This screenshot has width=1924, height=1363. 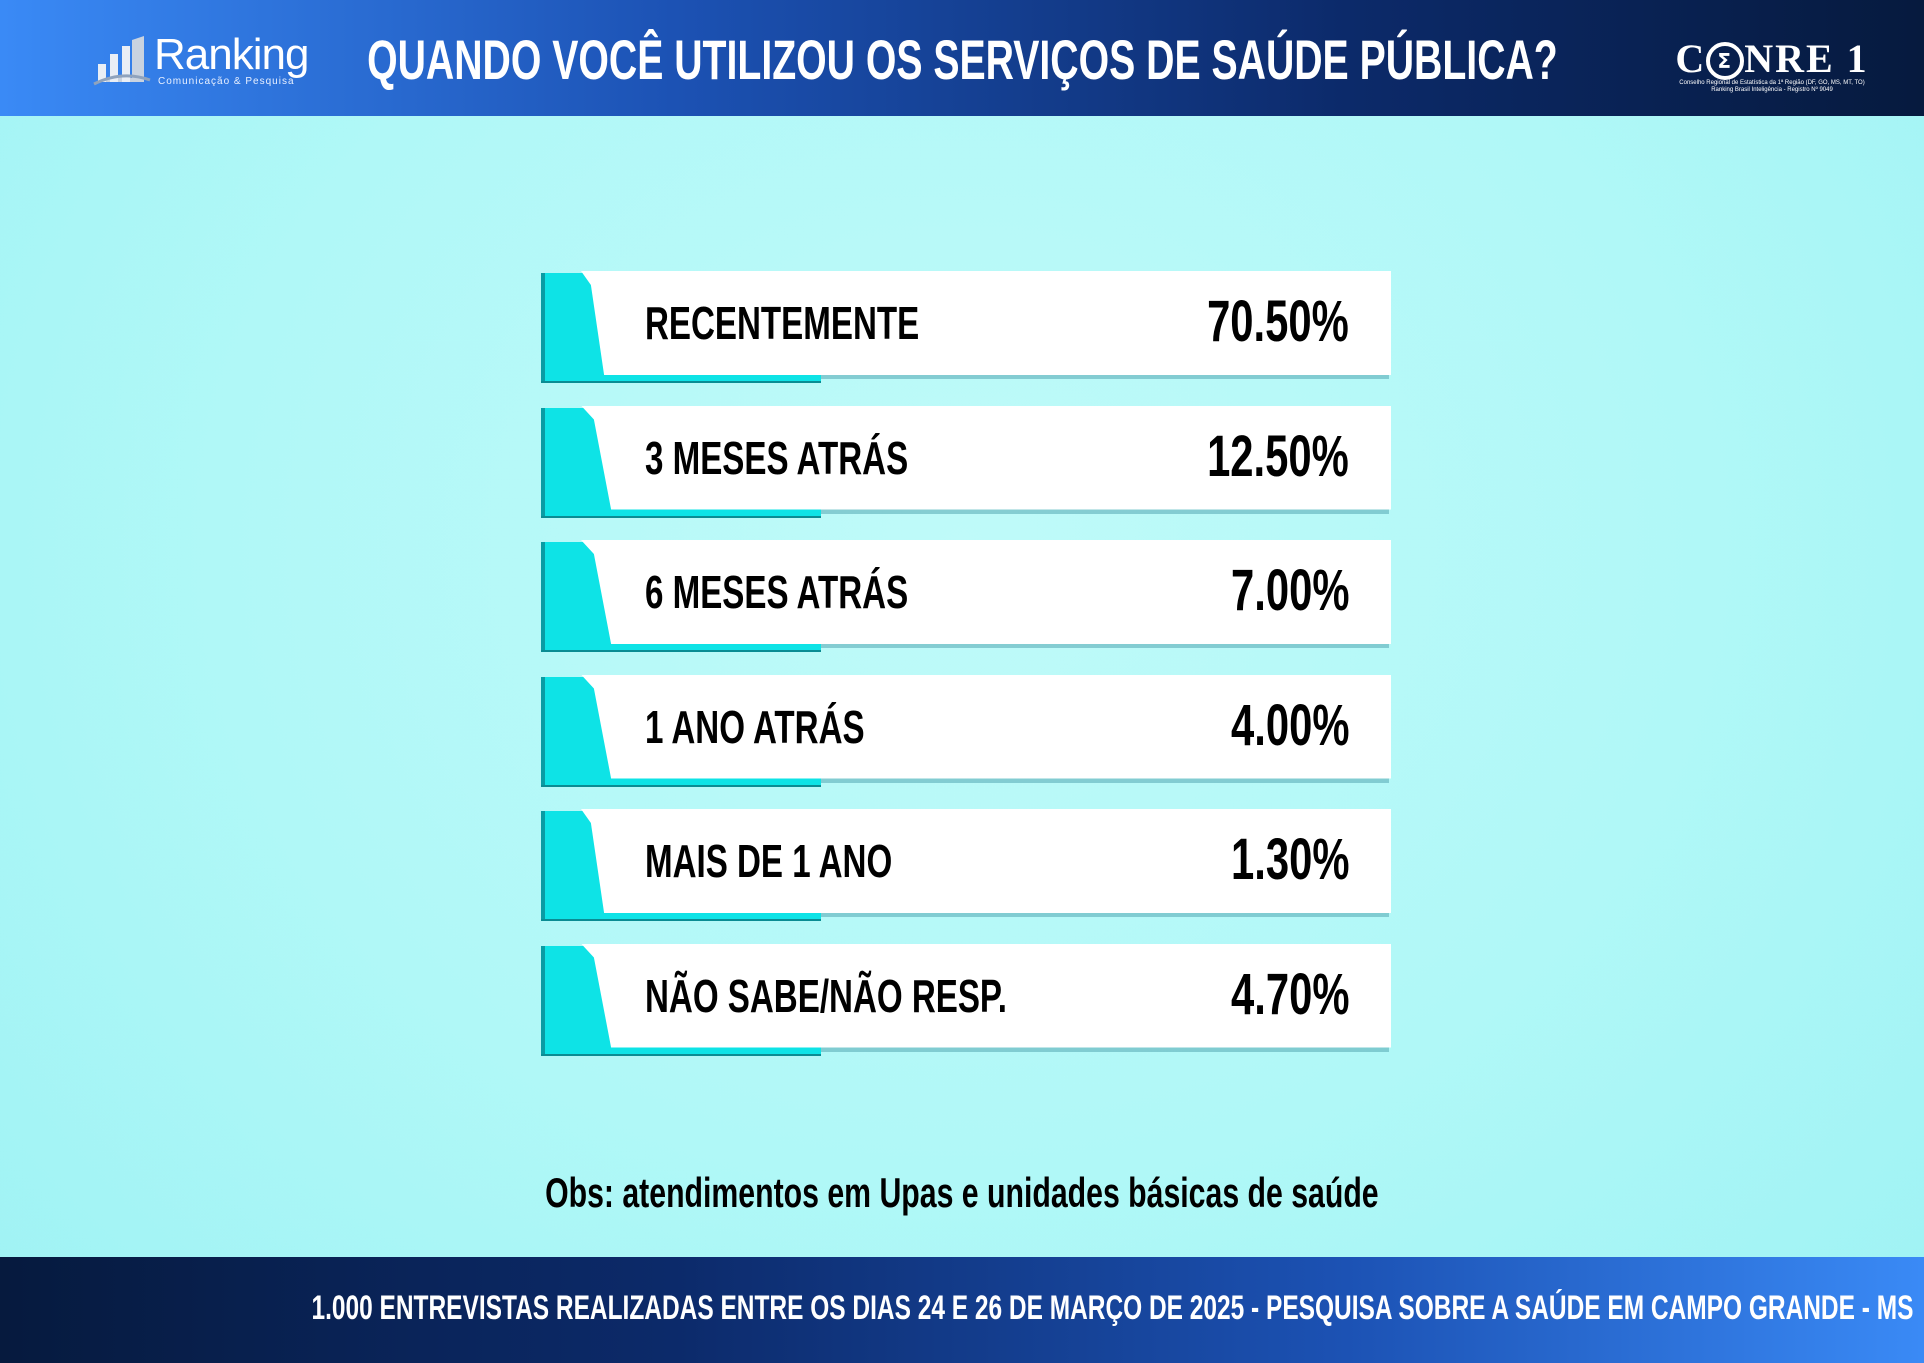 I want to click on bar-value: 4.70%, so click(x=1267, y=994).